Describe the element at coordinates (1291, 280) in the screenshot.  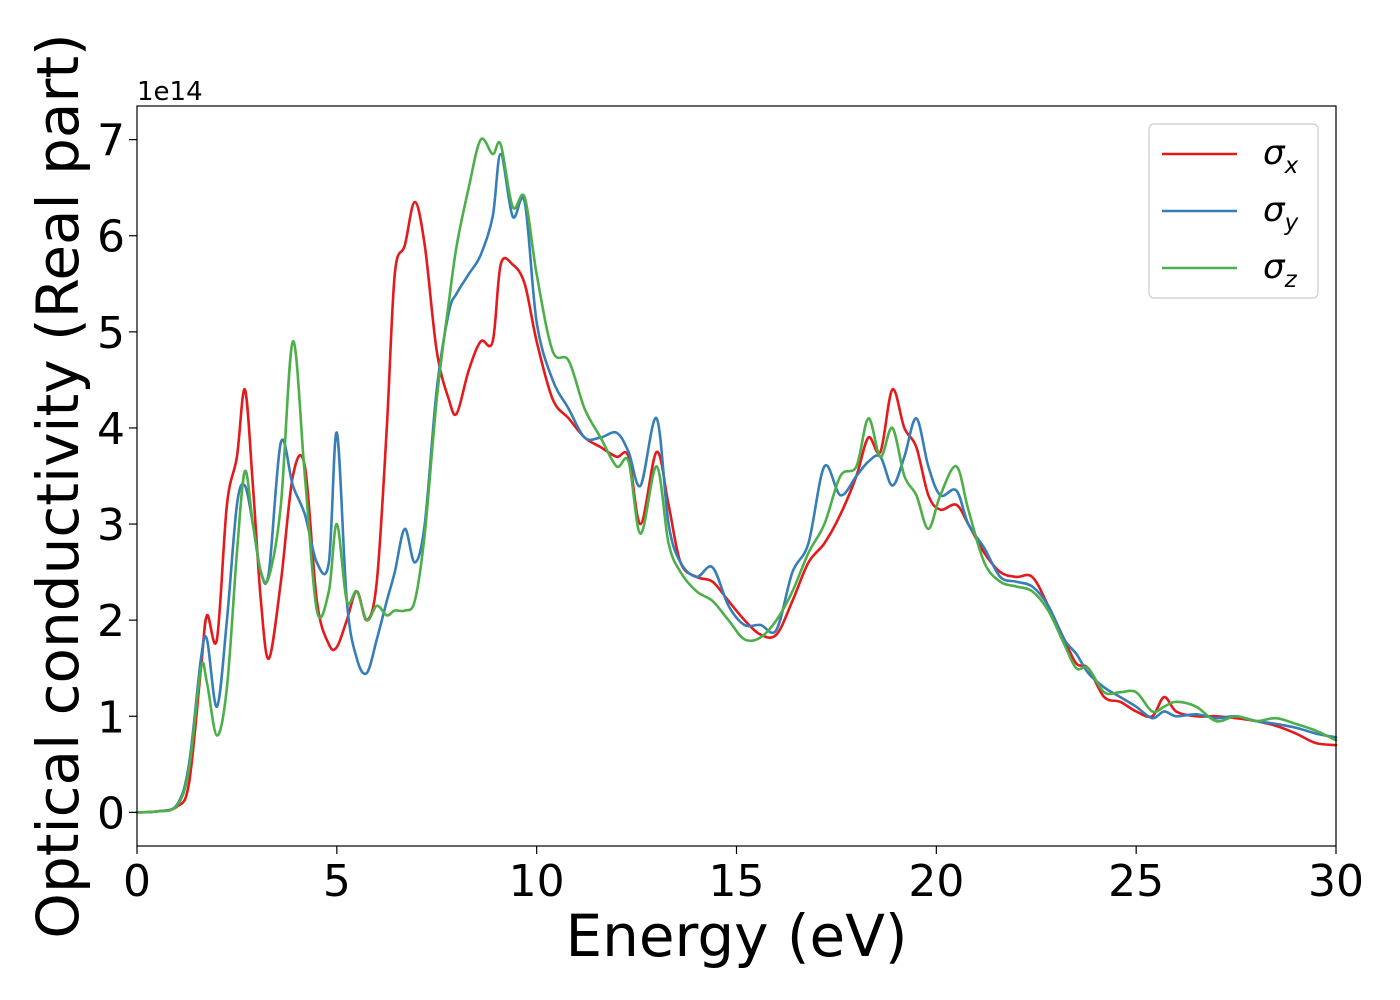
I see `legend-label-subscript: z` at that location.